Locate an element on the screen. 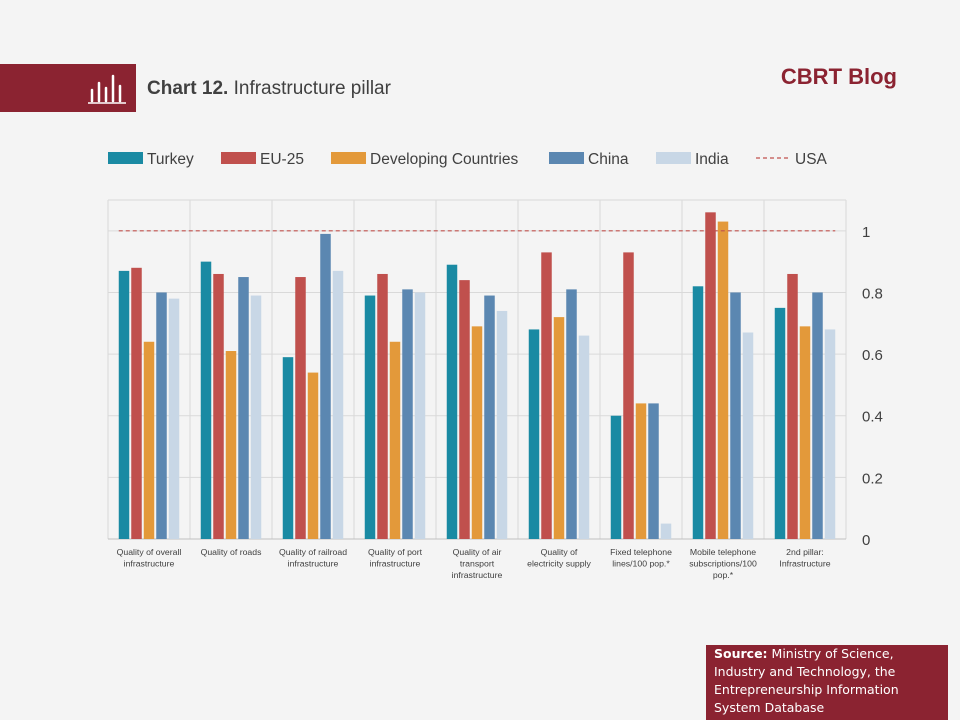 The image size is (960, 720). x-tick-label: Quality of port infrastructure is located at coordinates (395, 558).